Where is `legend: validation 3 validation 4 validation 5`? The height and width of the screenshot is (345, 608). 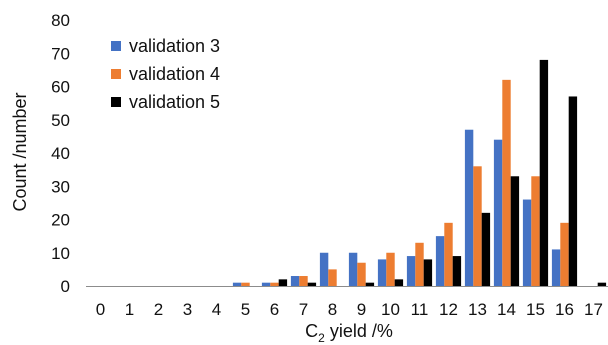
legend: validation 3 validation 4 validation 5 is located at coordinates (165, 74).